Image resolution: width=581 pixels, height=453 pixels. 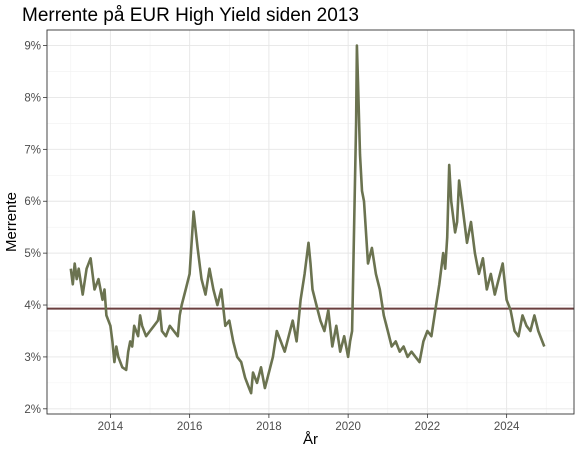 What do you see at coordinates (111, 427) in the screenshot?
I see `x-tick-label: 2014` at bounding box center [111, 427].